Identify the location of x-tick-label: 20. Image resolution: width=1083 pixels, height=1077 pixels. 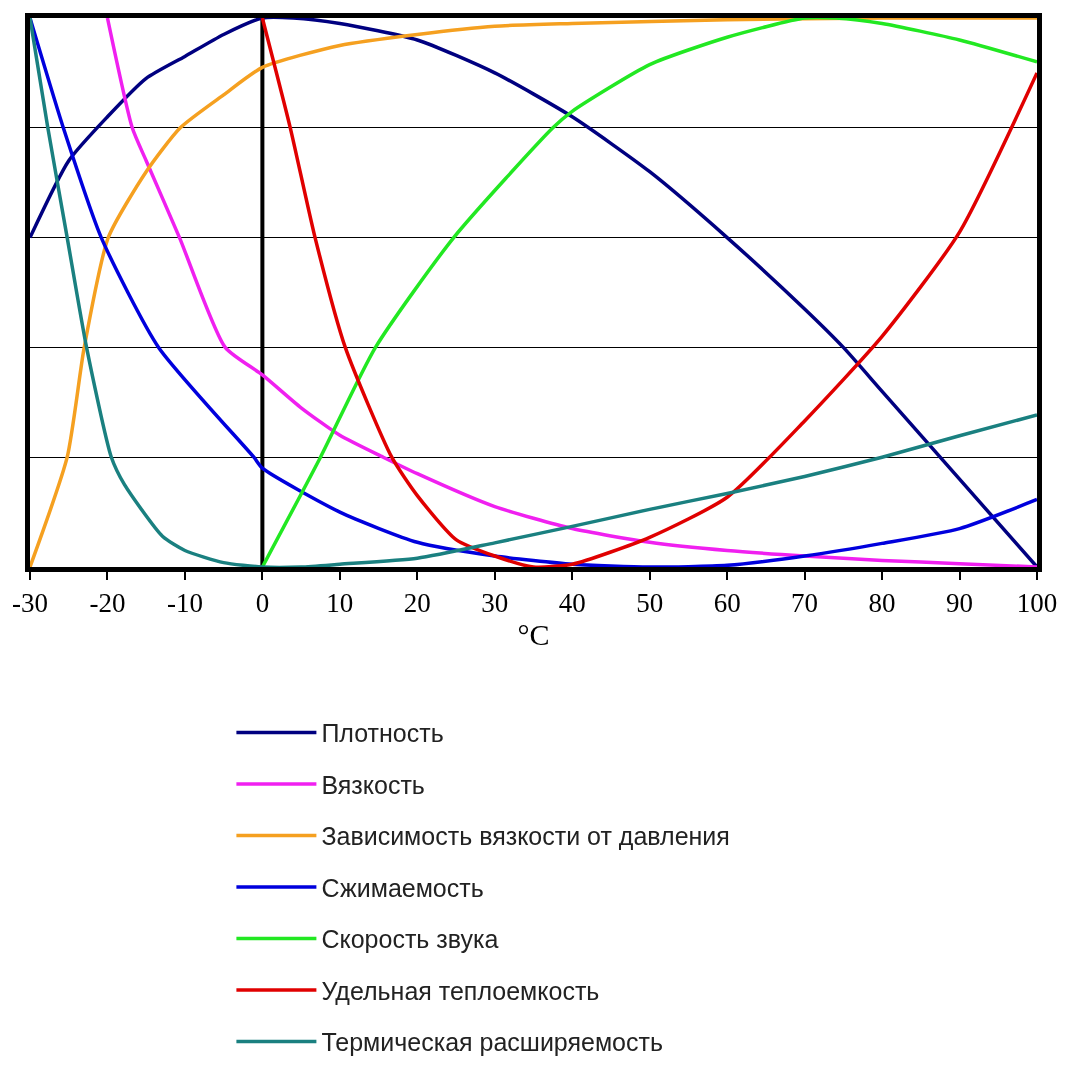
(417, 603).